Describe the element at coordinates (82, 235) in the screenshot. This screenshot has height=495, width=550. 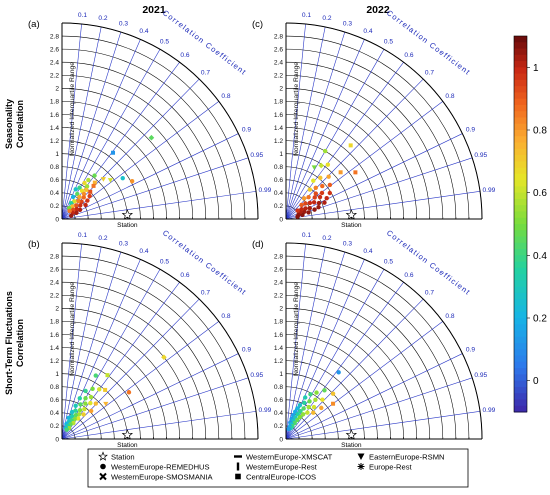
I see `correlation-tick-label: 0.1` at that location.